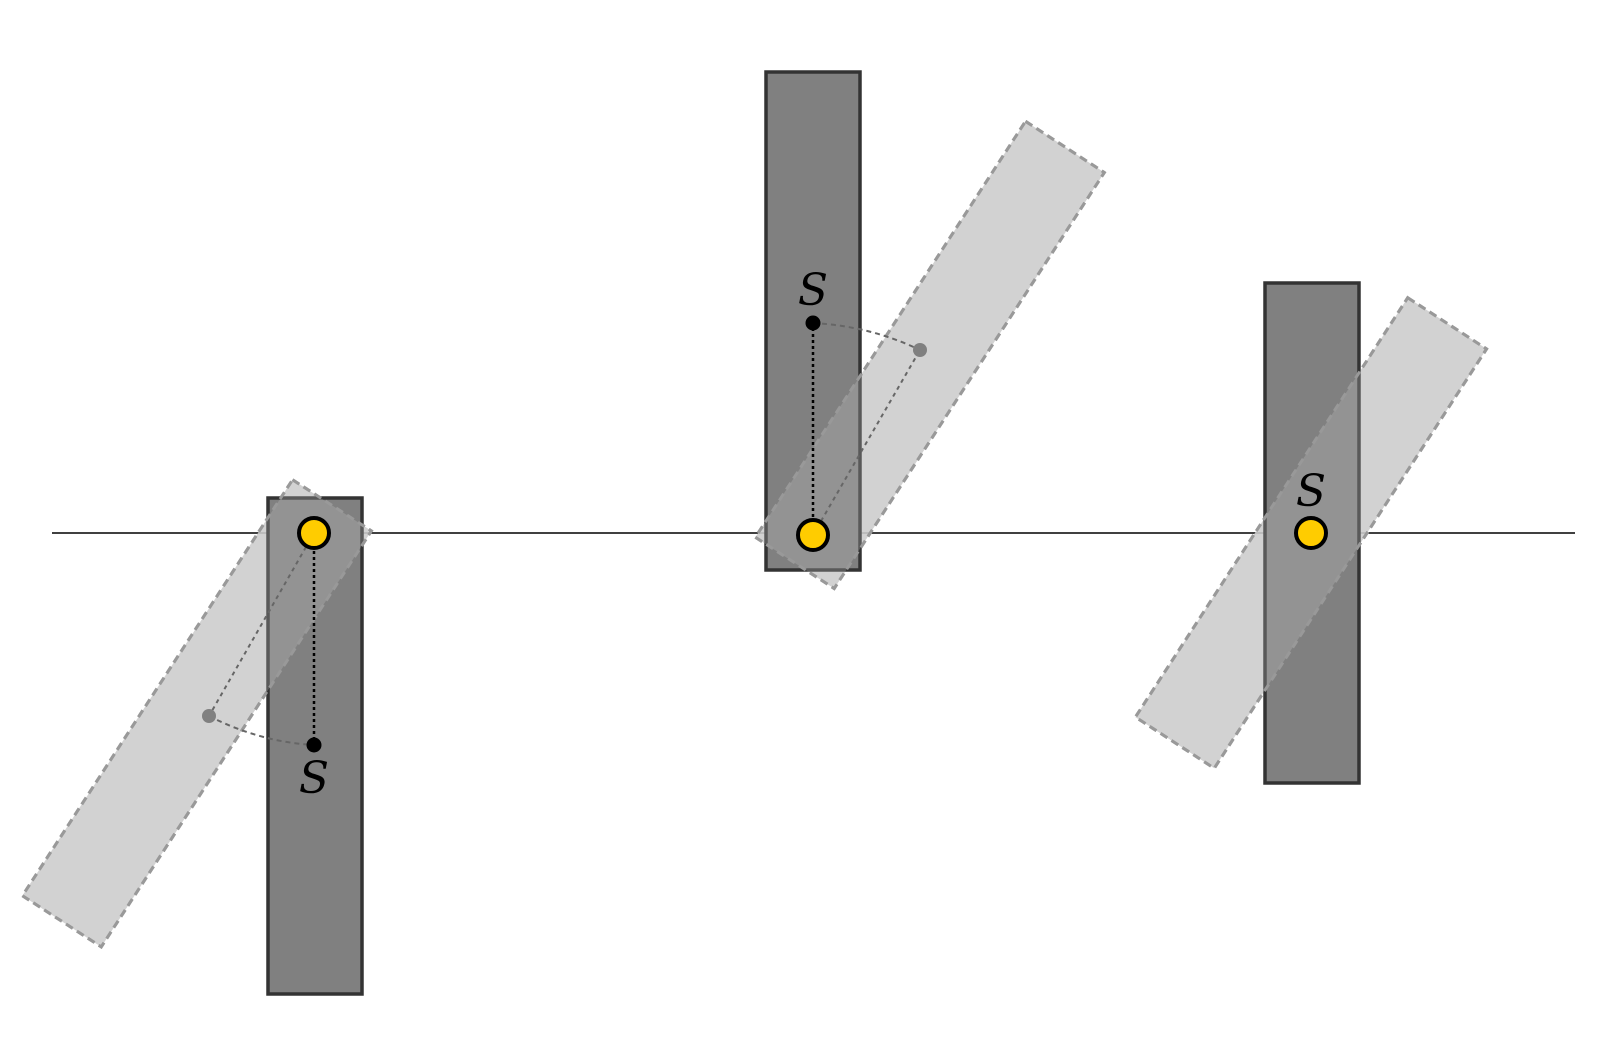 This screenshot has height=1054, width=1610. I want to click on panel-left: S, so click(197, 736).